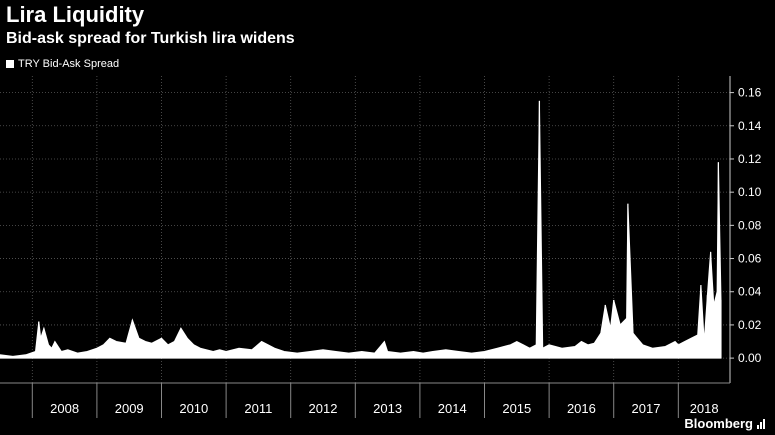  Describe the element at coordinates (750, 159) in the screenshot. I see `y-tick-label: 0.12` at that location.